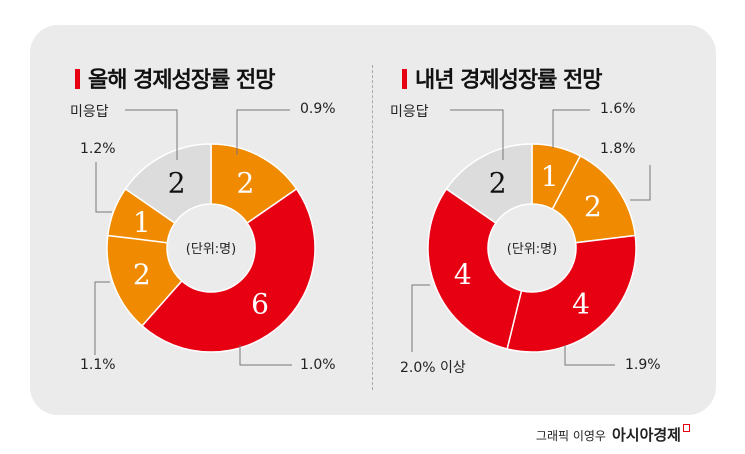  I want to click on label-1.1: 1.1%, so click(98, 365).